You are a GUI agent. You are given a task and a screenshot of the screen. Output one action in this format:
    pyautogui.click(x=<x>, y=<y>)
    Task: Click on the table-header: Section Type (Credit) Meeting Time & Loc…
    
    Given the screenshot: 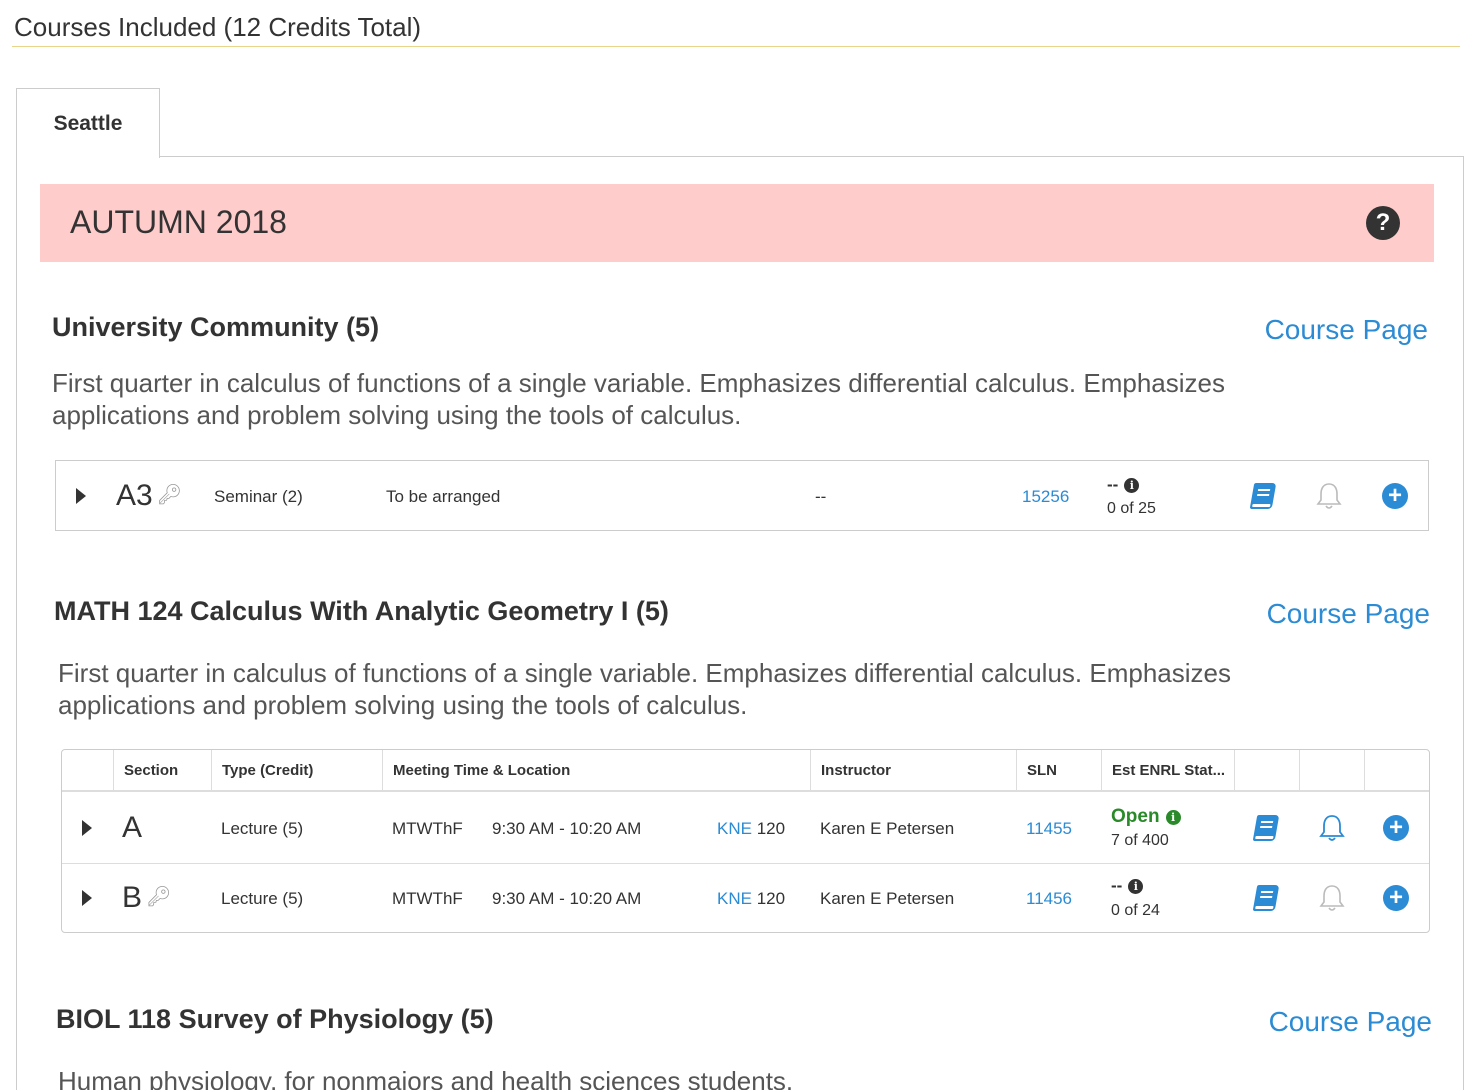 What is the action you would take?
    pyautogui.click(x=745, y=771)
    